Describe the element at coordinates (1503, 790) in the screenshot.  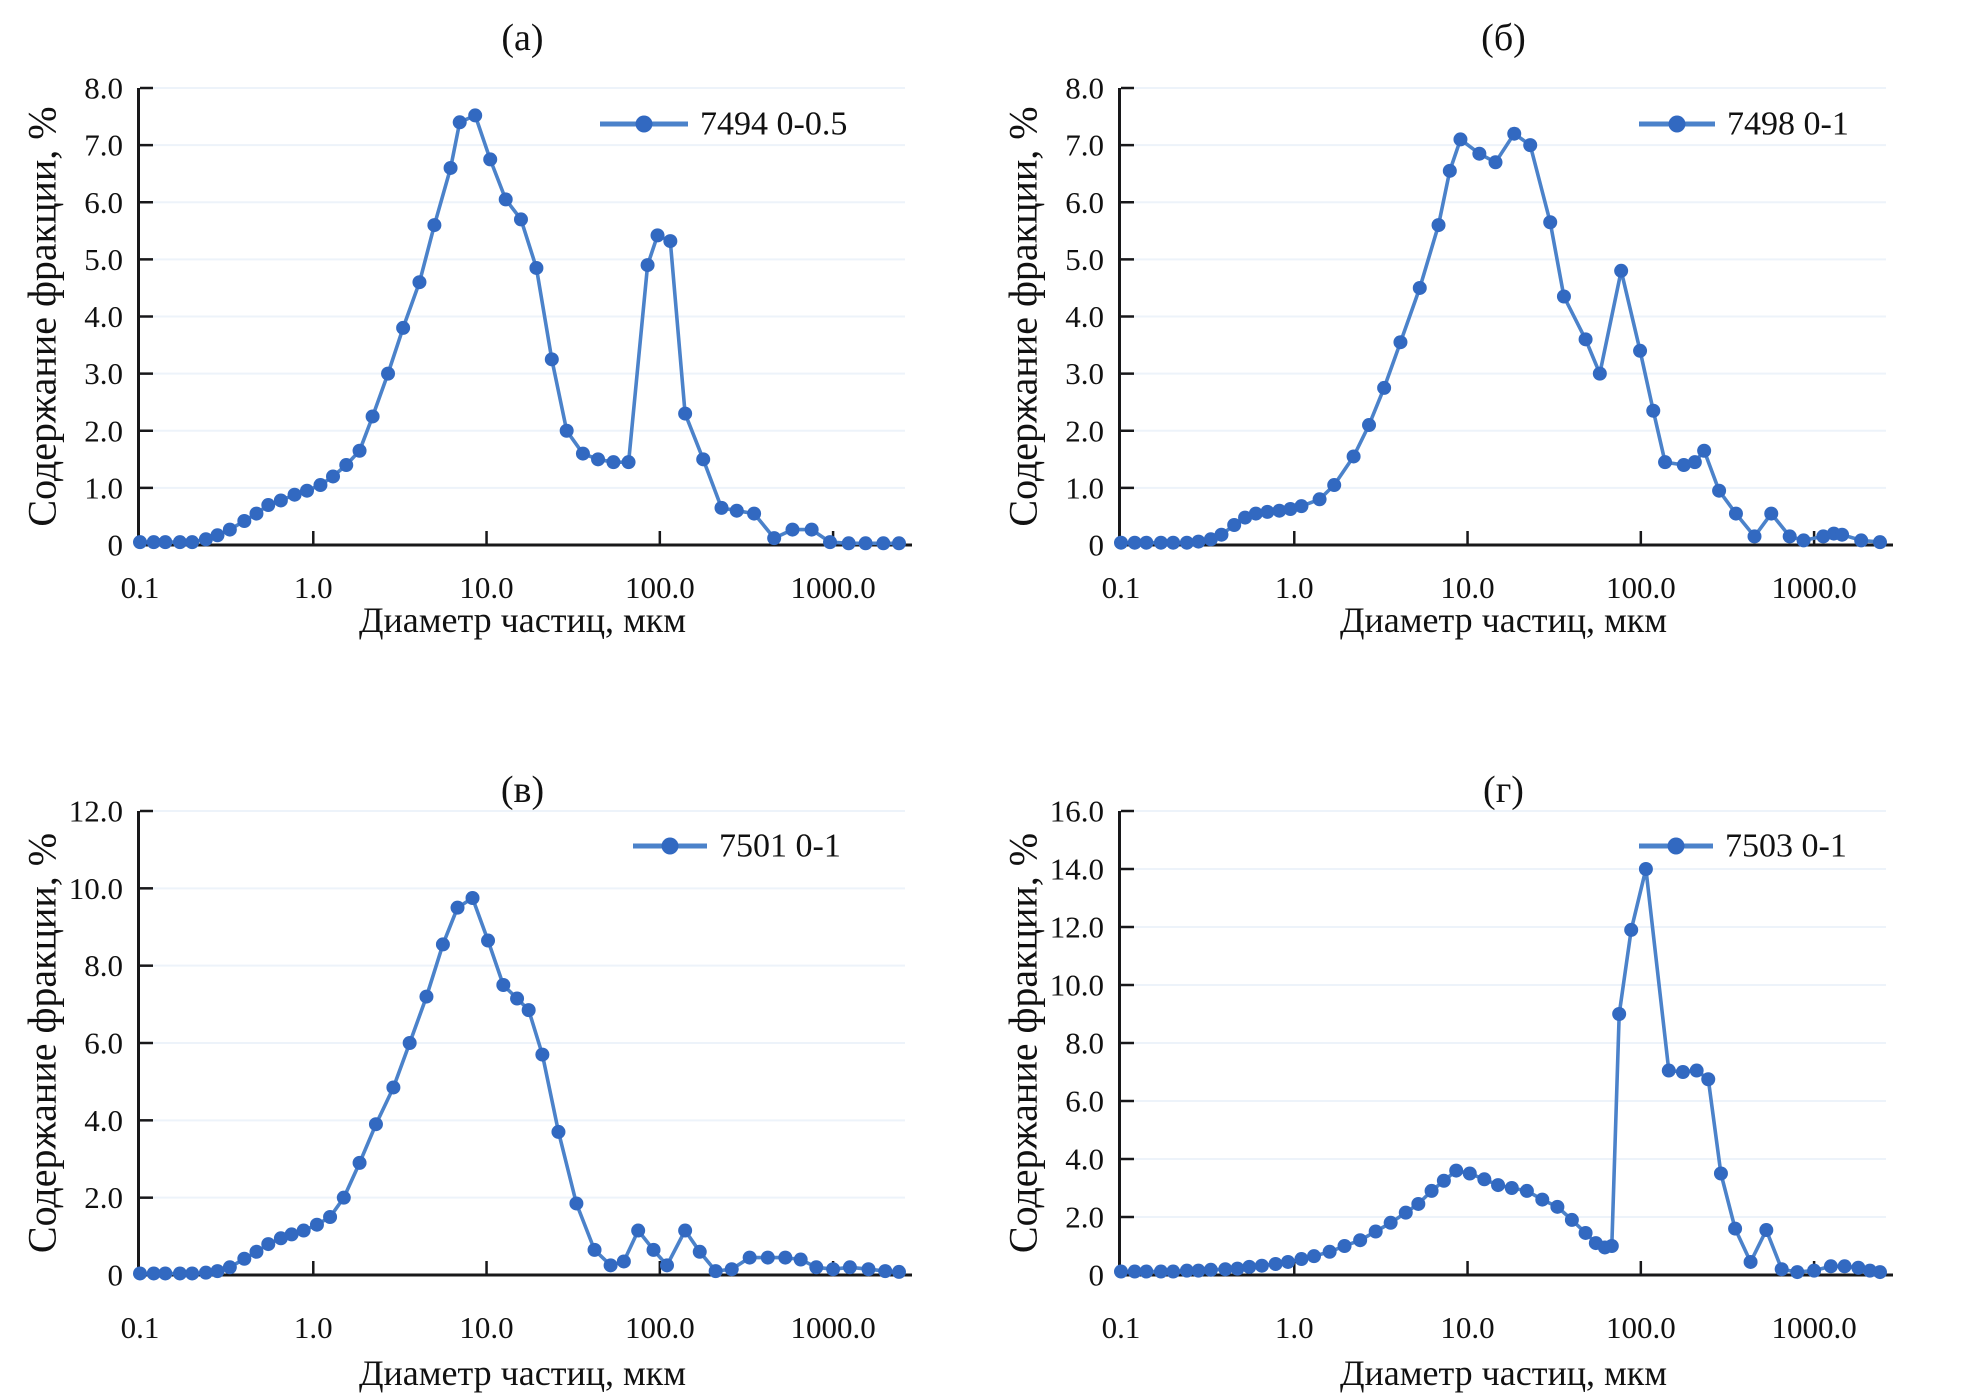
I see `panel-title: (г)` at that location.